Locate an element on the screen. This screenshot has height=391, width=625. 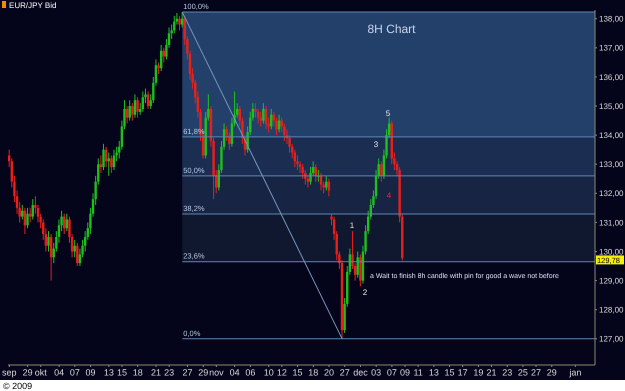
annotation: 1 is located at coordinates (352, 225).